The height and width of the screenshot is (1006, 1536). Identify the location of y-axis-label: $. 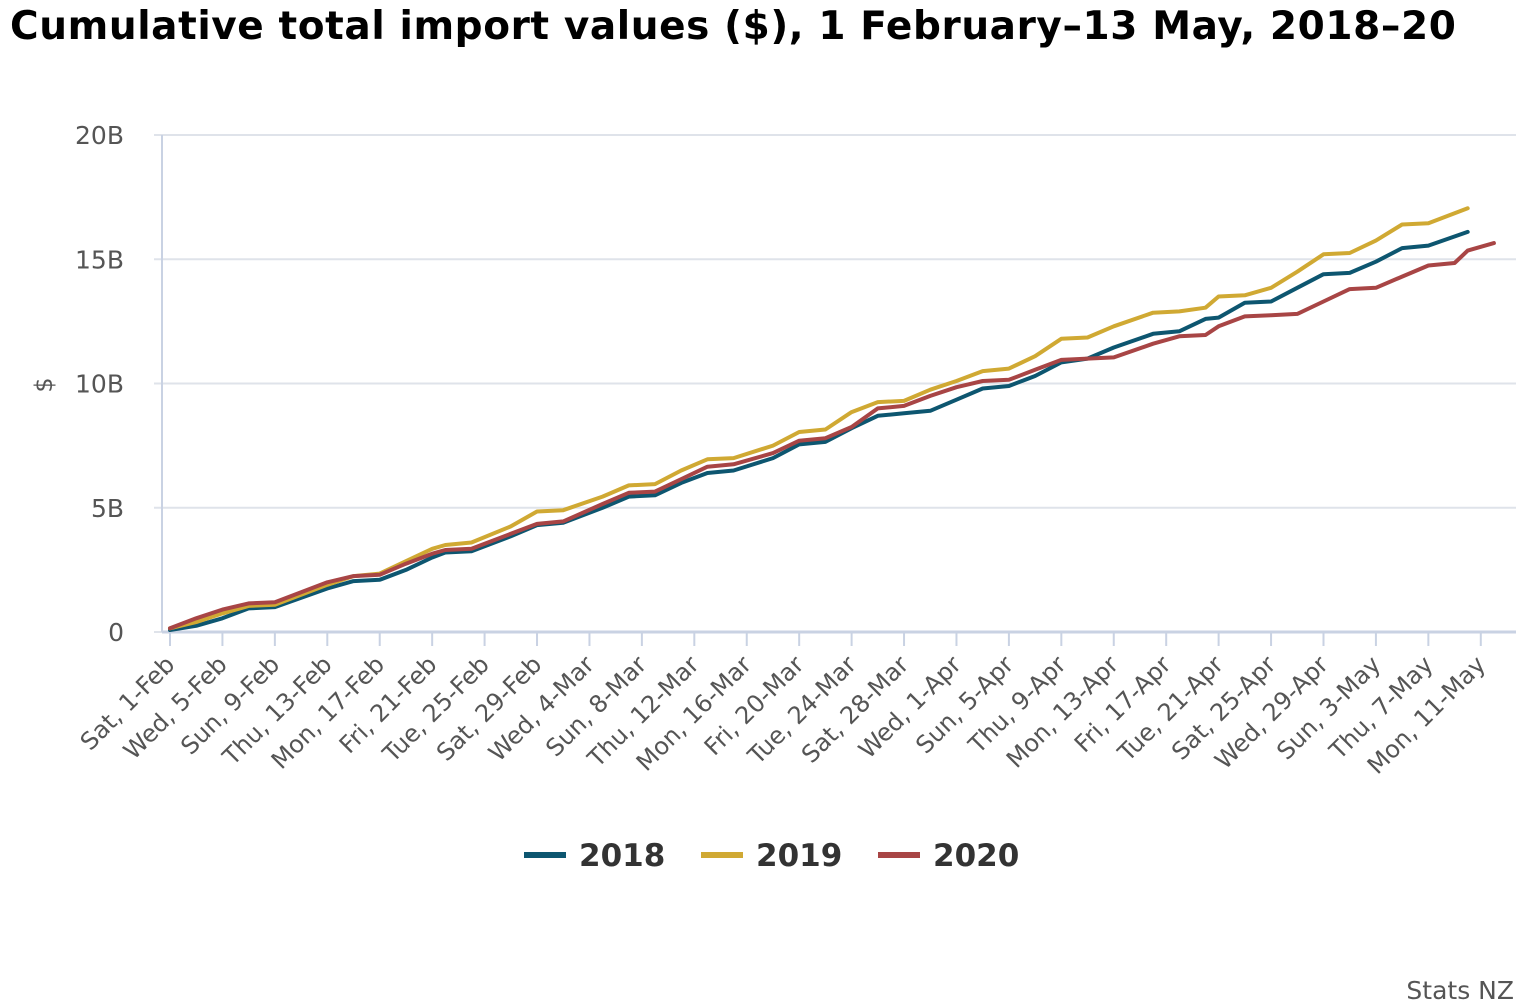
(44, 384).